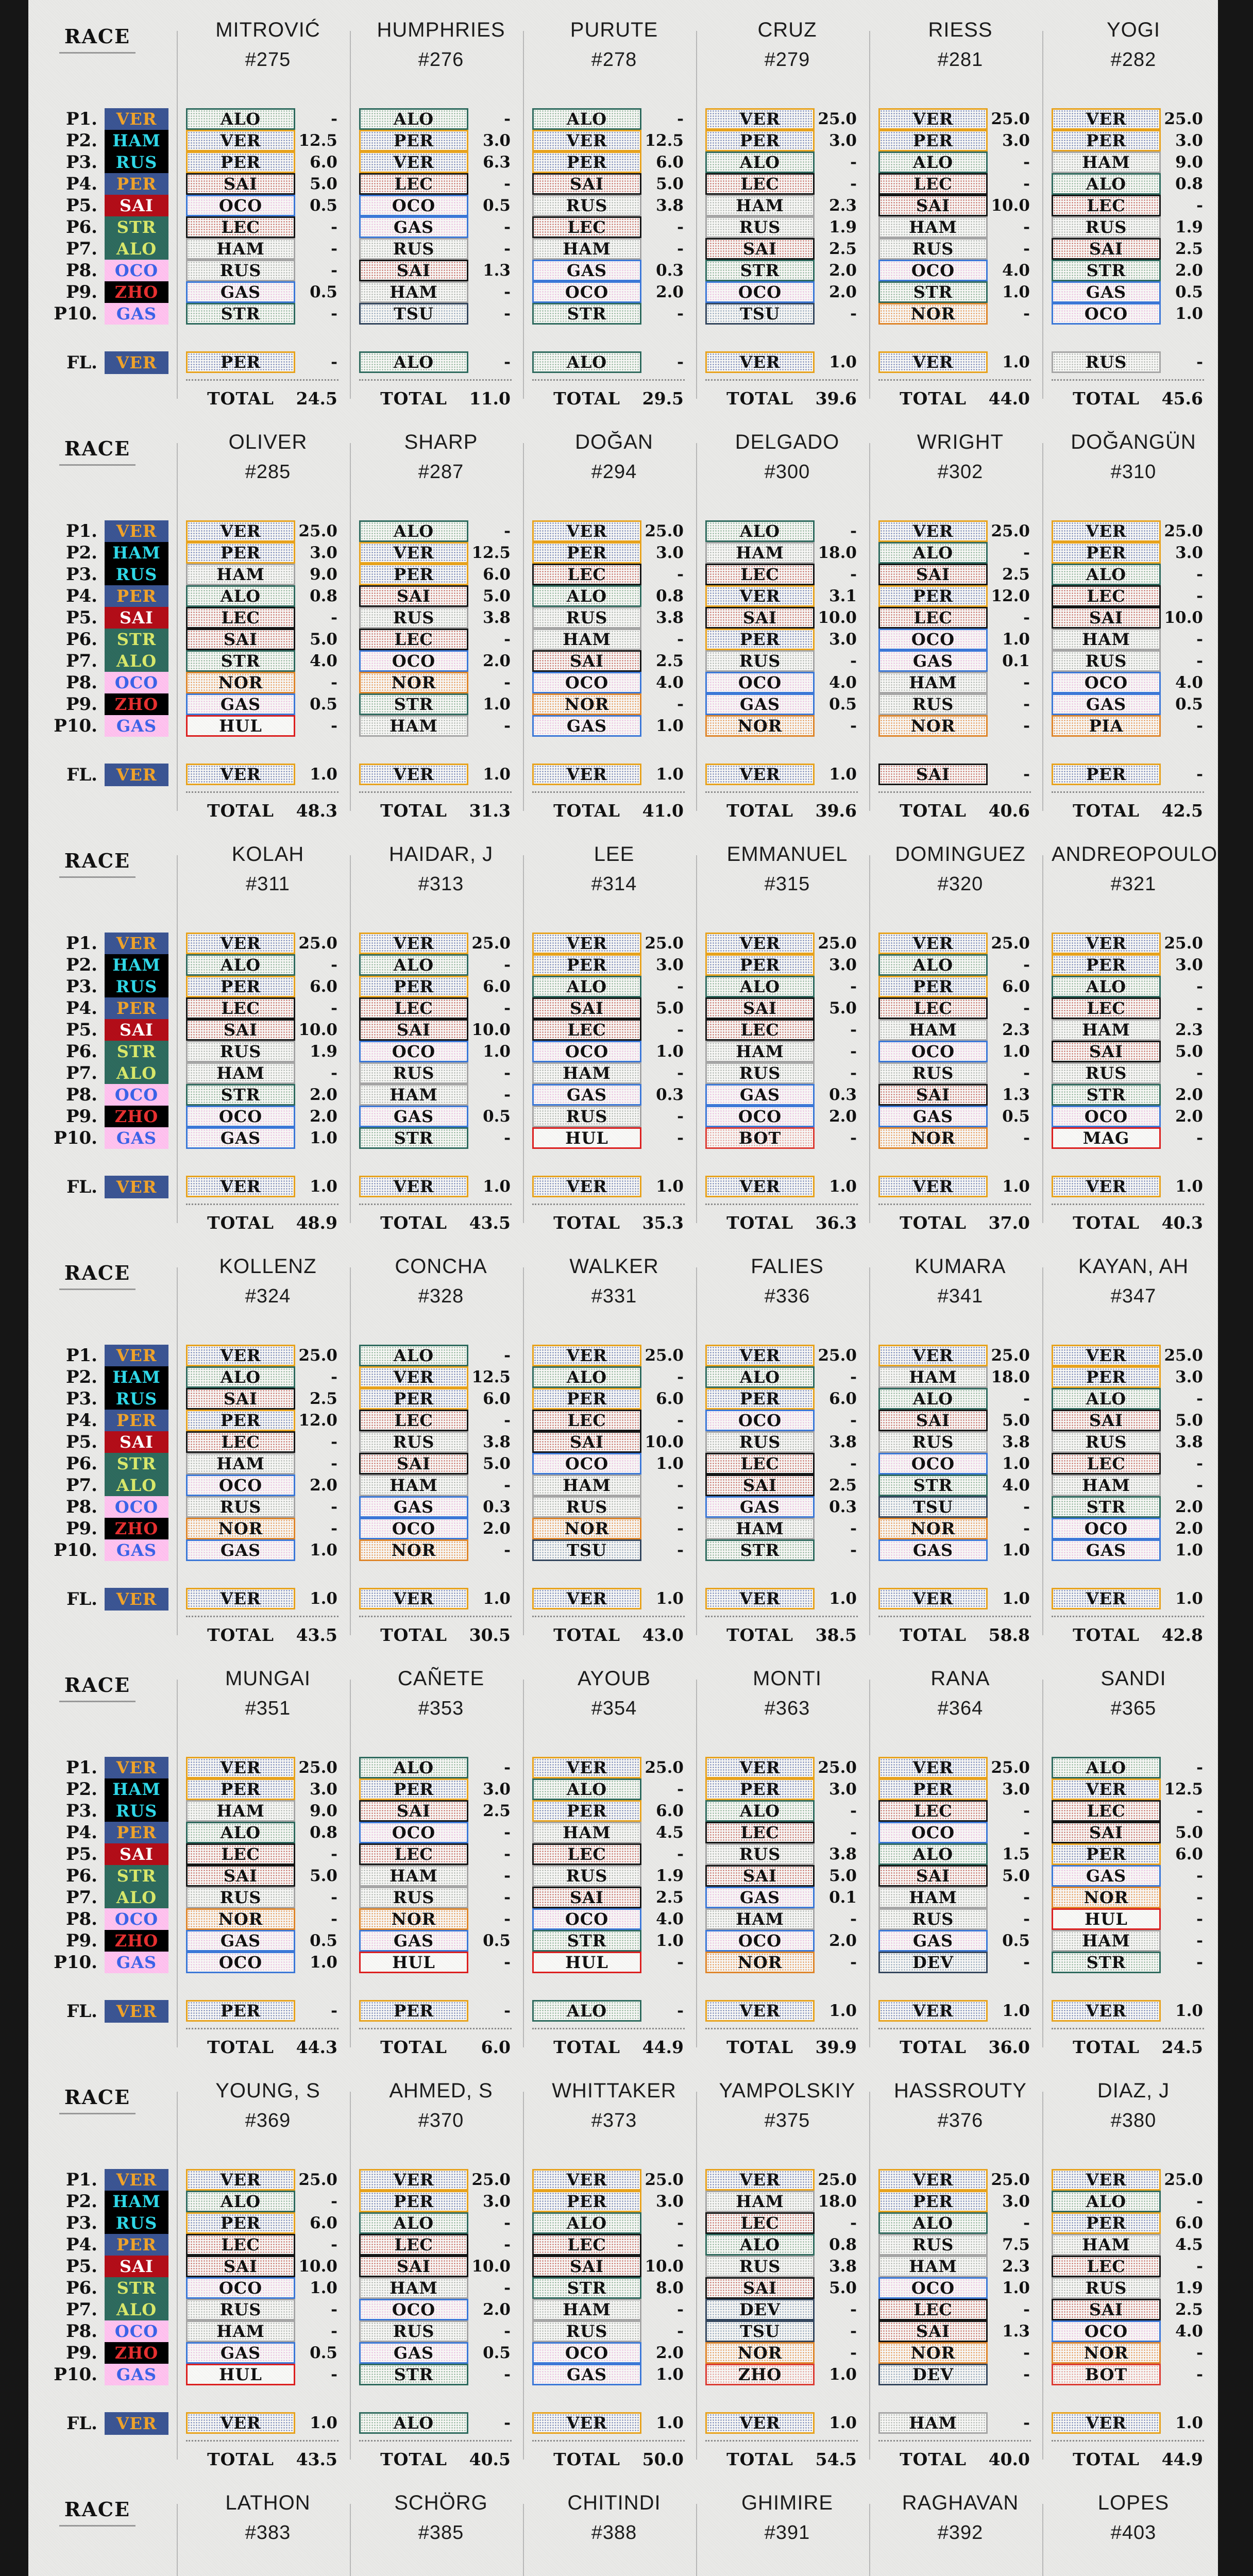 This screenshot has width=1253, height=2576. What do you see at coordinates (109, 1897) in the screenshot?
I see `race-result-row: P7. ALO` at bounding box center [109, 1897].